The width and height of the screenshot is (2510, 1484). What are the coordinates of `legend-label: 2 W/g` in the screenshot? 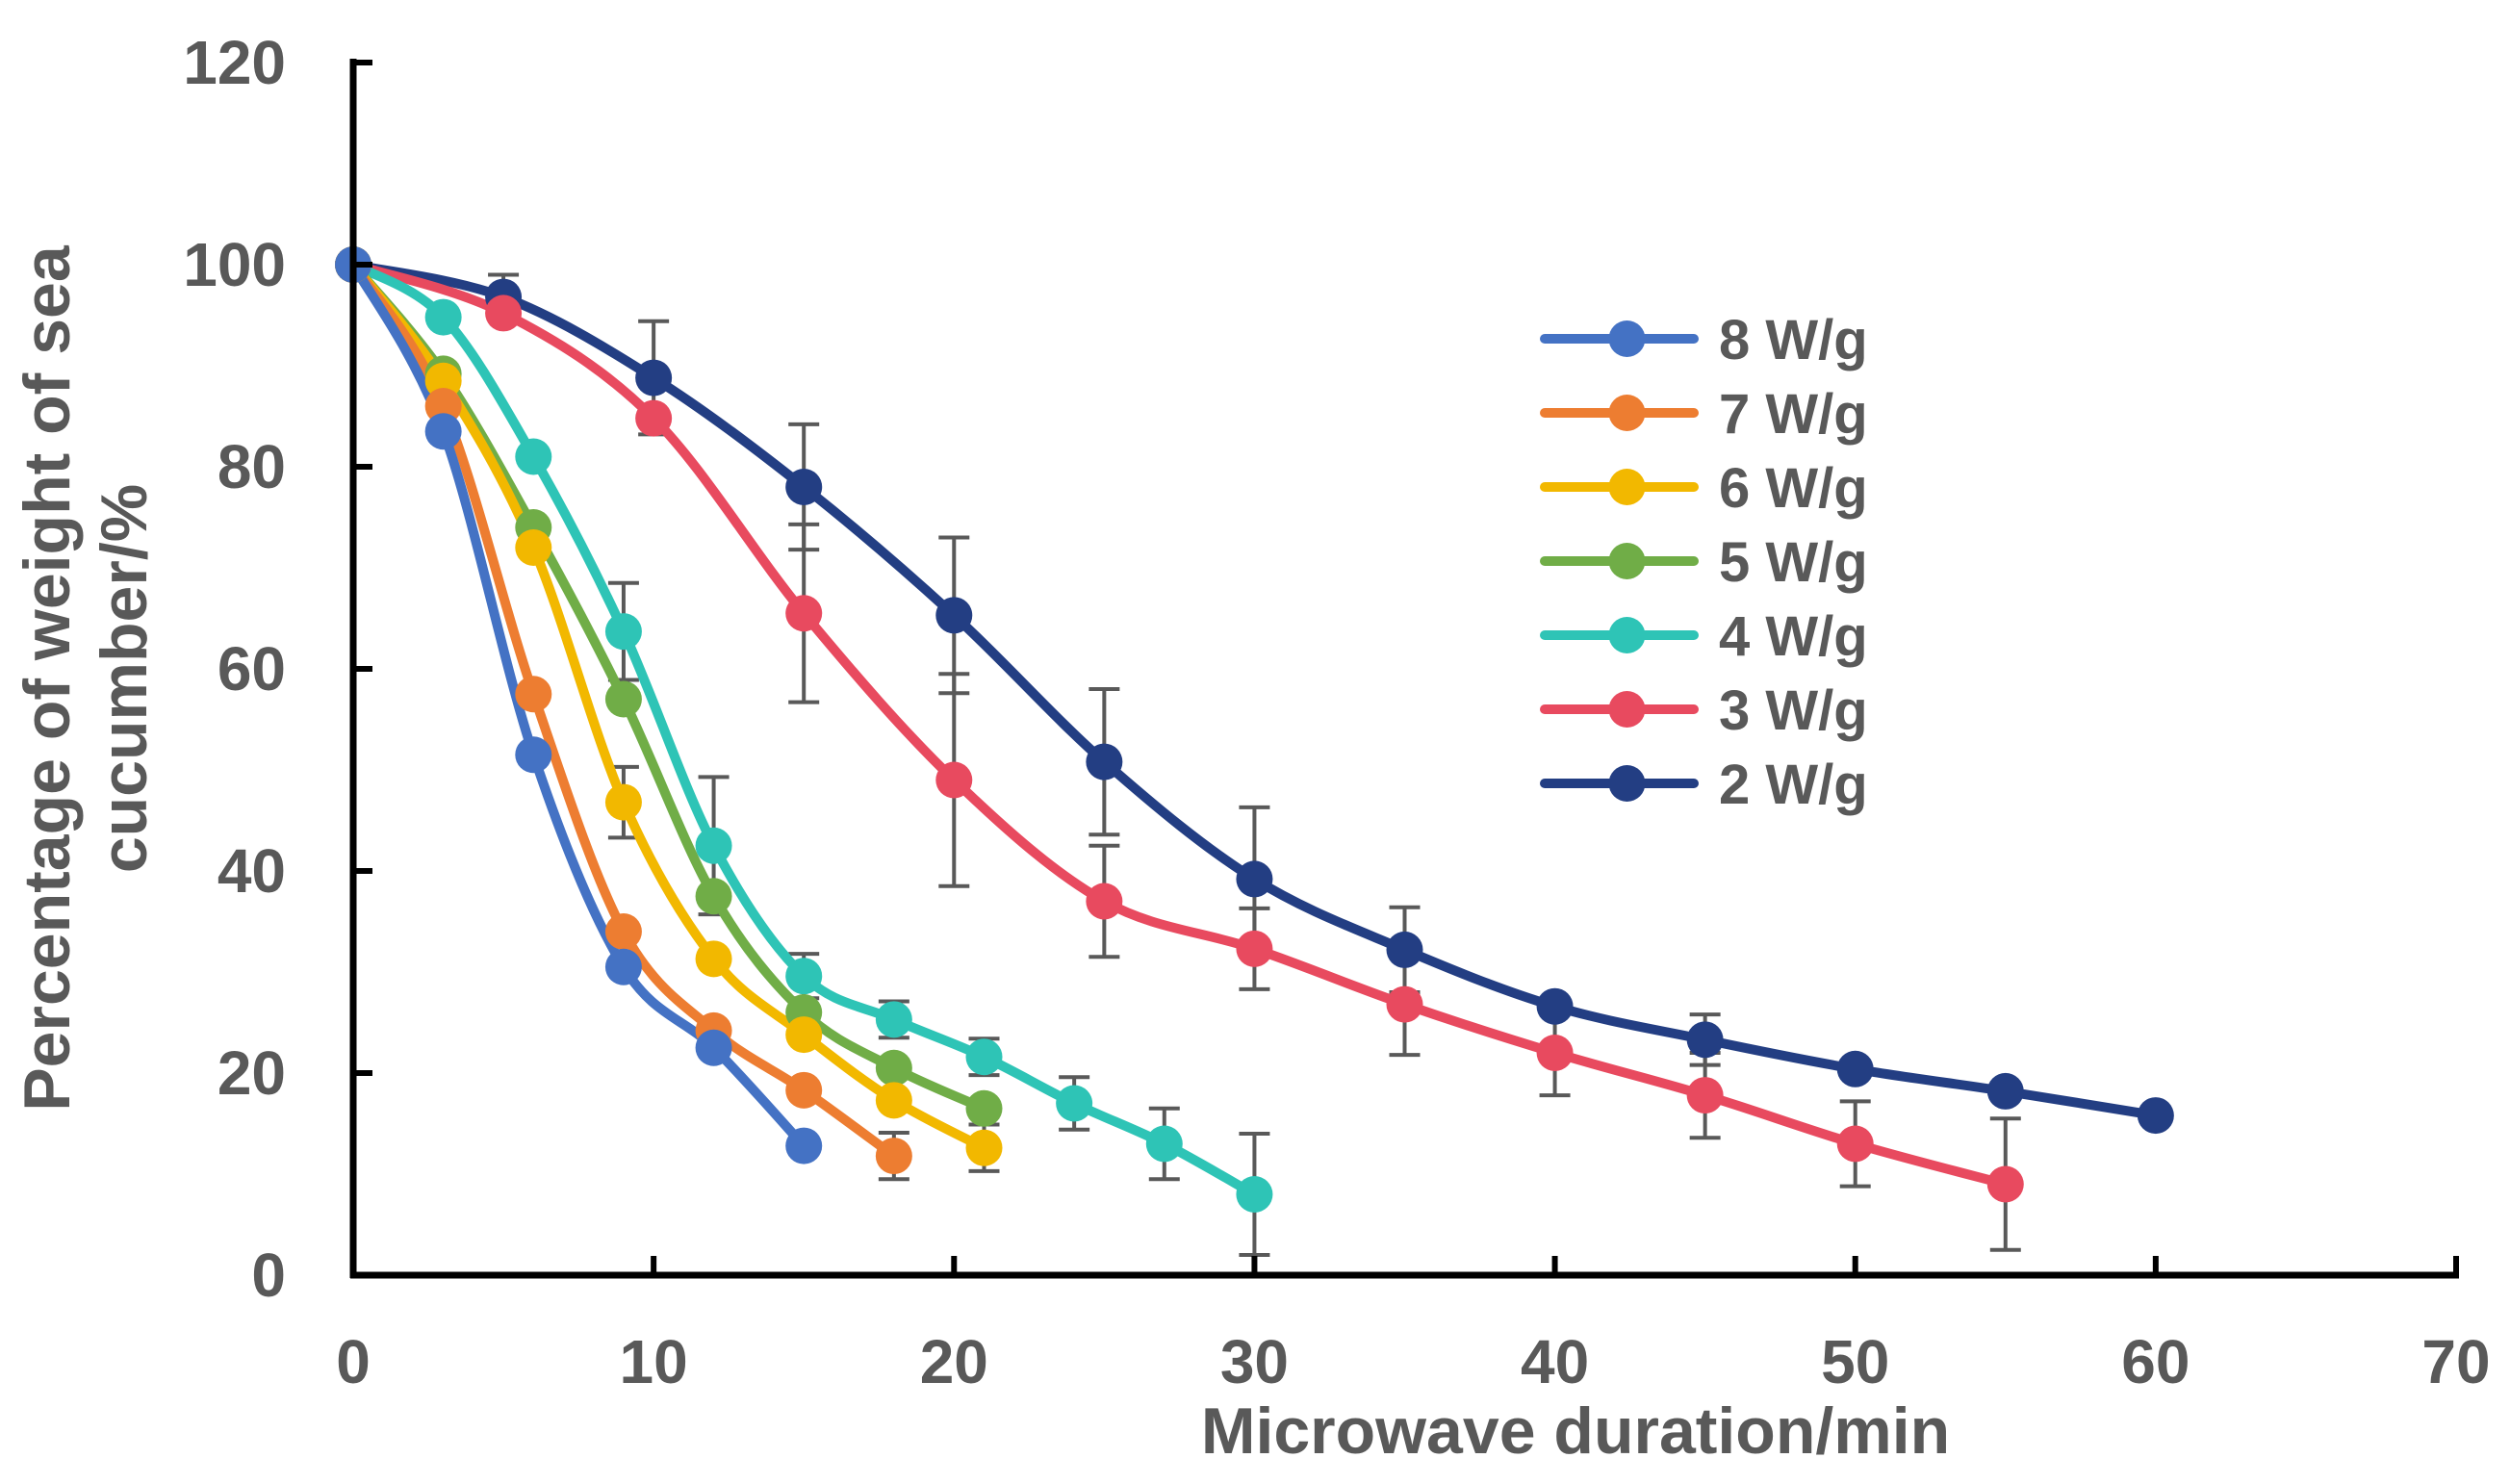 It's located at (1793, 785).